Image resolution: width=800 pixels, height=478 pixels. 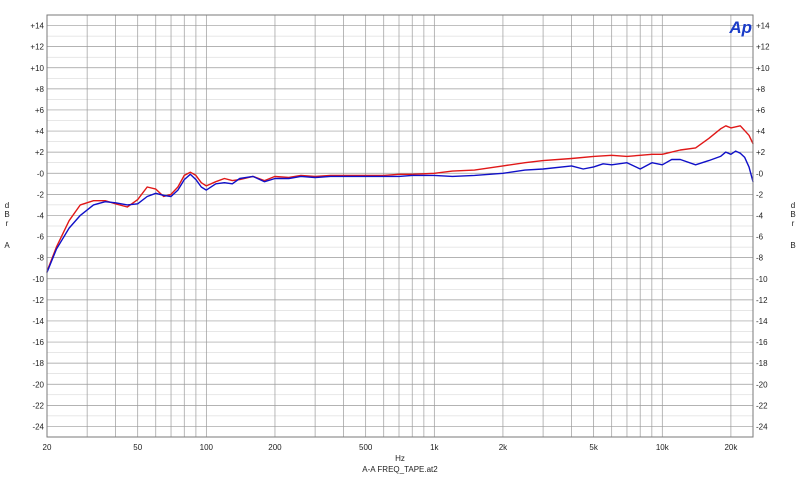 What do you see at coordinates (762, 300) in the screenshot?
I see `y-tick-label-right: -12` at bounding box center [762, 300].